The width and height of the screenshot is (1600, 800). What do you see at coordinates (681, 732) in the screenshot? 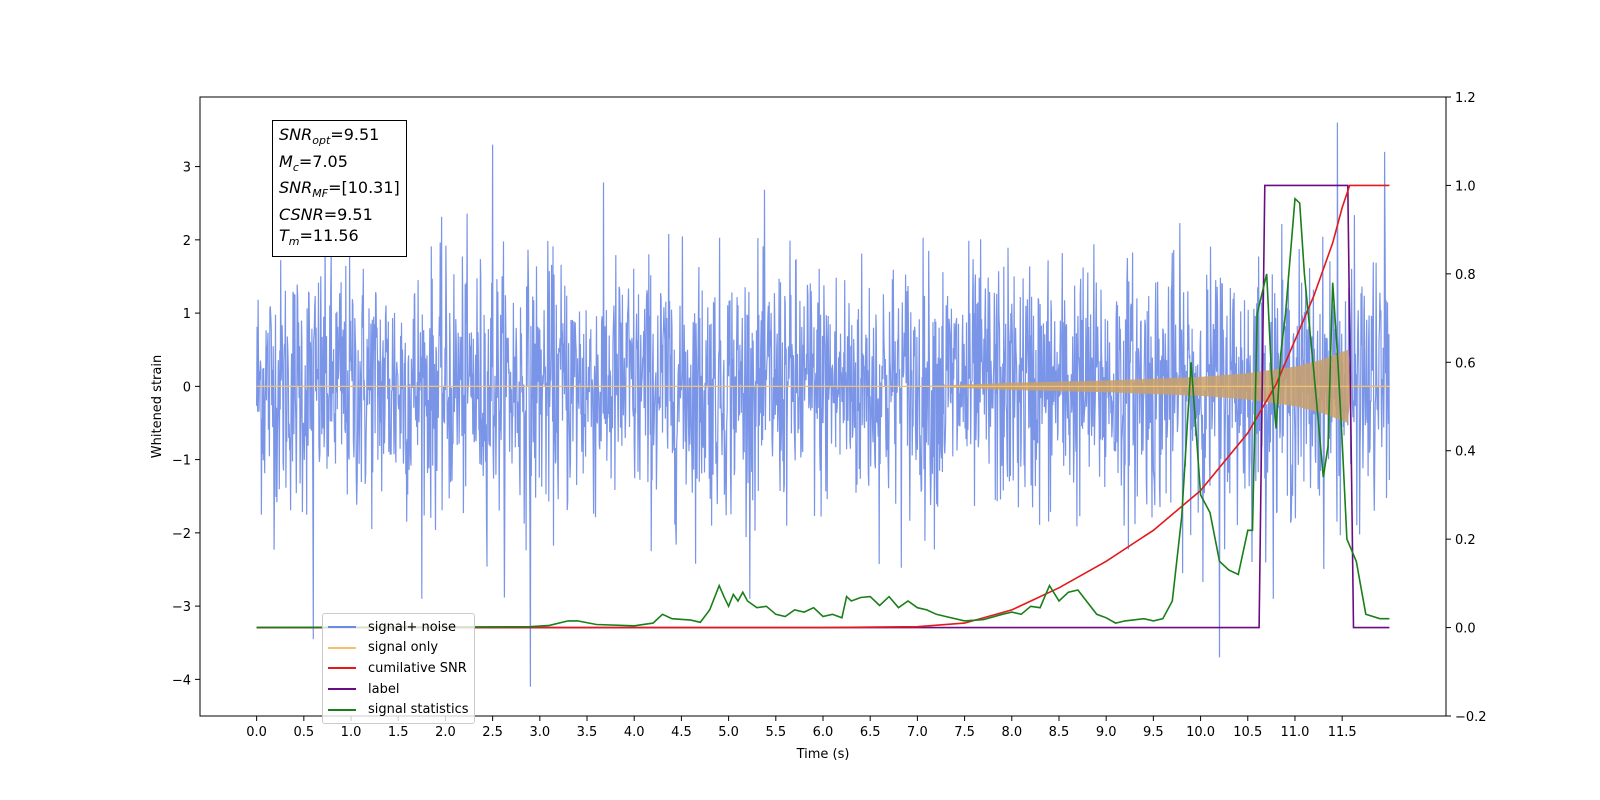
I see `x-tick-label: 4.5` at bounding box center [681, 732].